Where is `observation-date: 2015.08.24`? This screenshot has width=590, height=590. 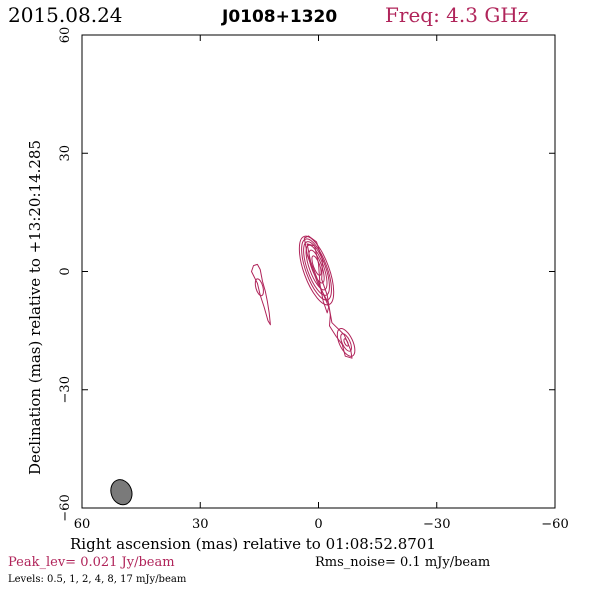 observation-date: 2015.08.24 is located at coordinates (65, 15).